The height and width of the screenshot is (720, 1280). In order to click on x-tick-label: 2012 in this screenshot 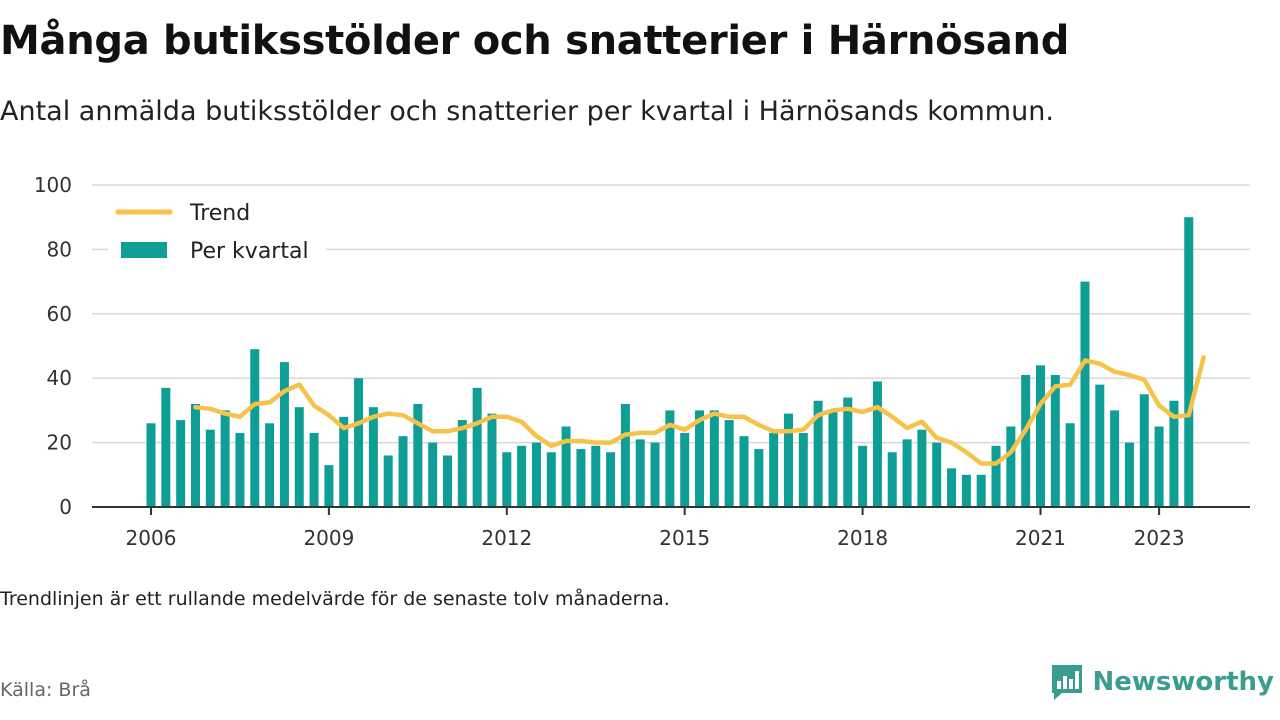, I will do `click(506, 538)`.